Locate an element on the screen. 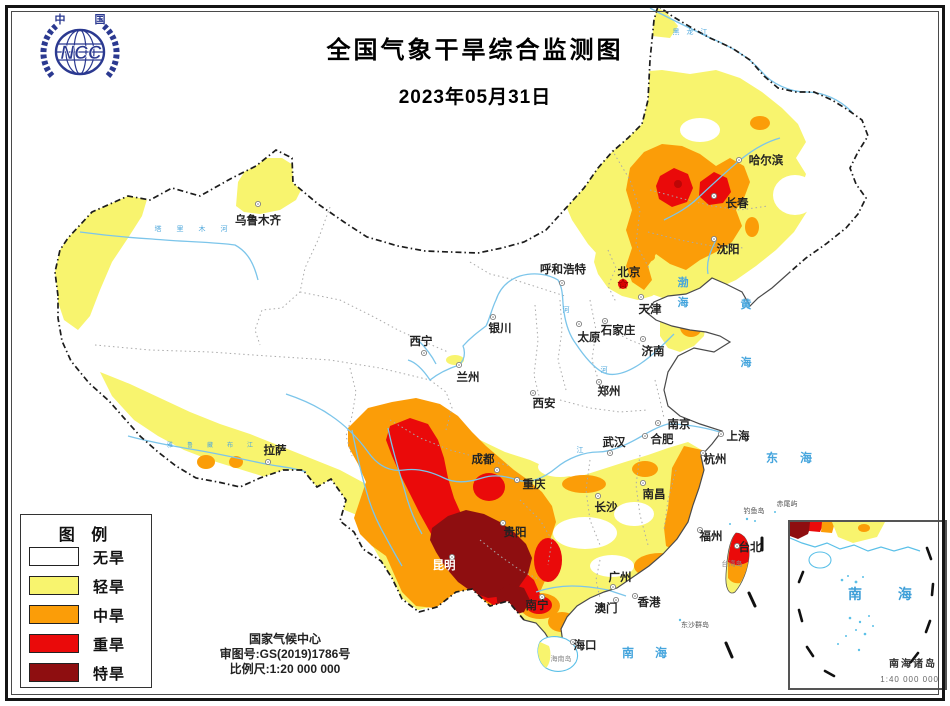 Image resolution: width=950 pixels, height=706 pixels. legend-row: 重旱 is located at coordinates (86, 644).